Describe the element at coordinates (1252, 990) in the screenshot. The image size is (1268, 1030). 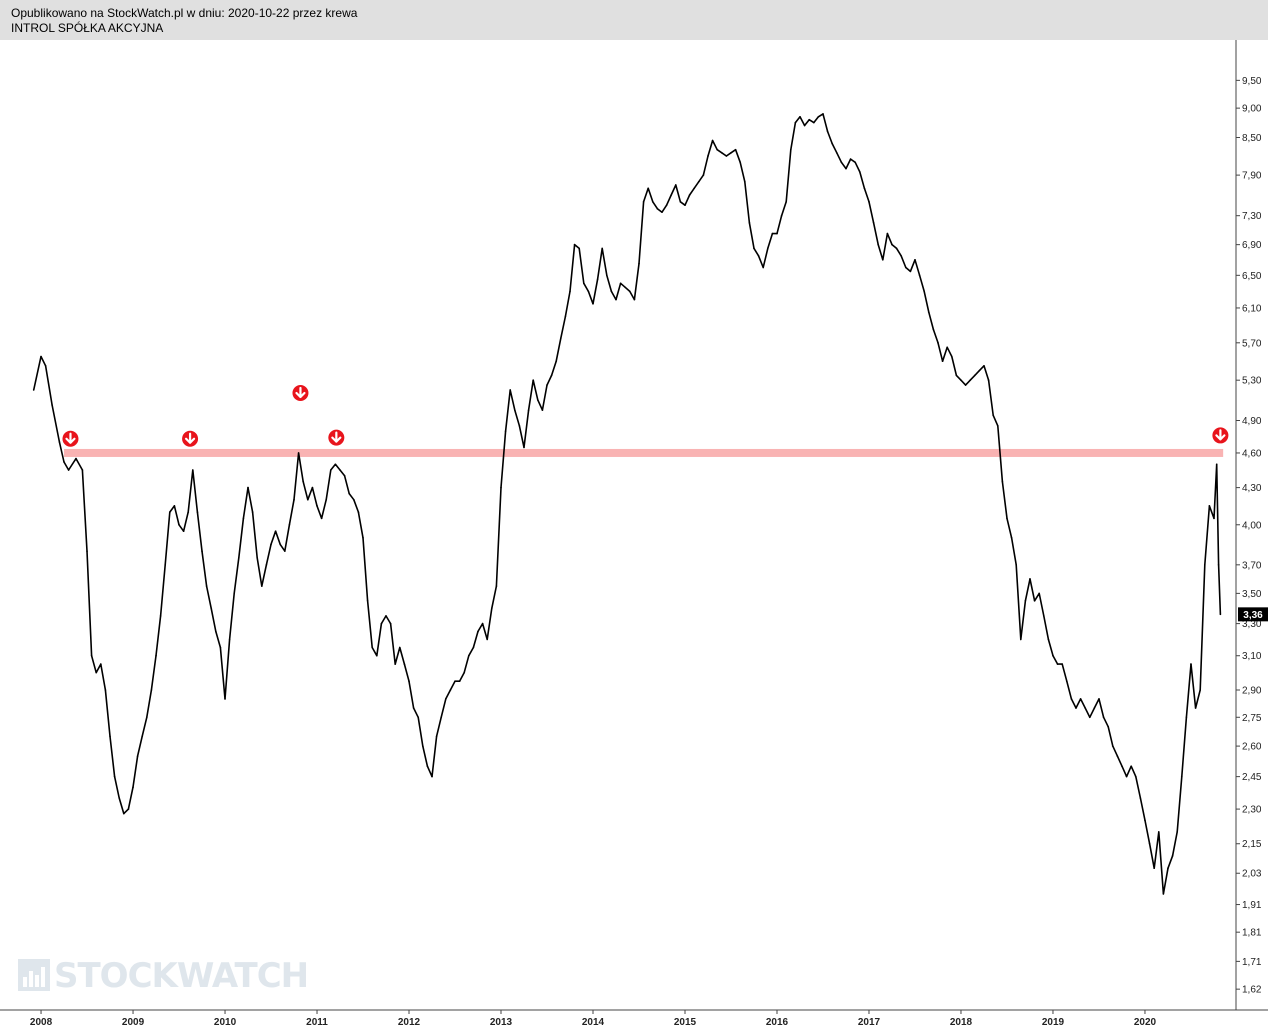
I see `y-tick-label: 1,62` at that location.